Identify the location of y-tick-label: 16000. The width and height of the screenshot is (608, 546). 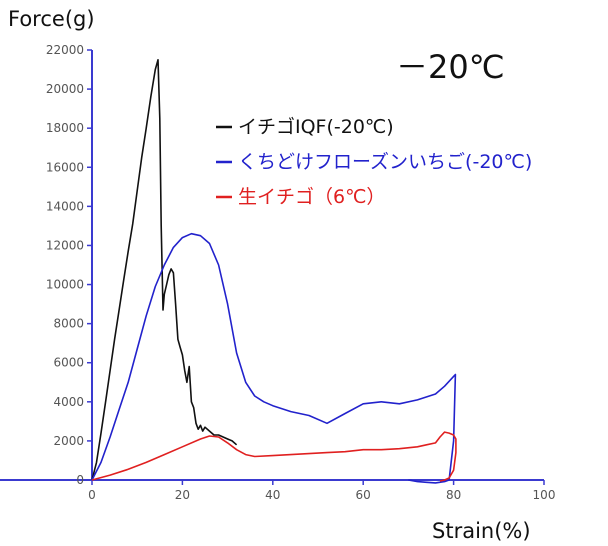
(65, 167).